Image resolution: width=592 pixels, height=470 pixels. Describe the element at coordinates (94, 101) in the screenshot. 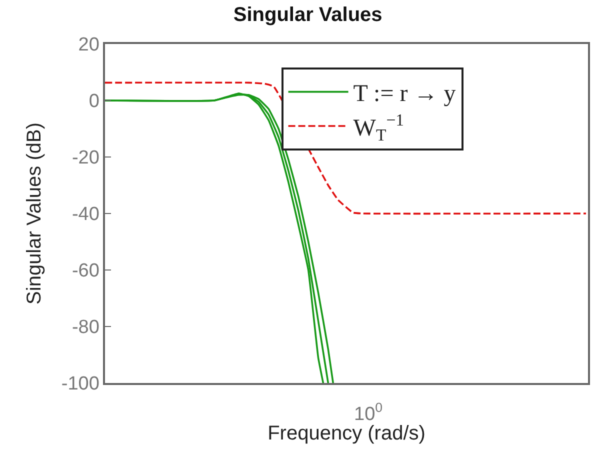

I see `y-tick-label: 0` at that location.